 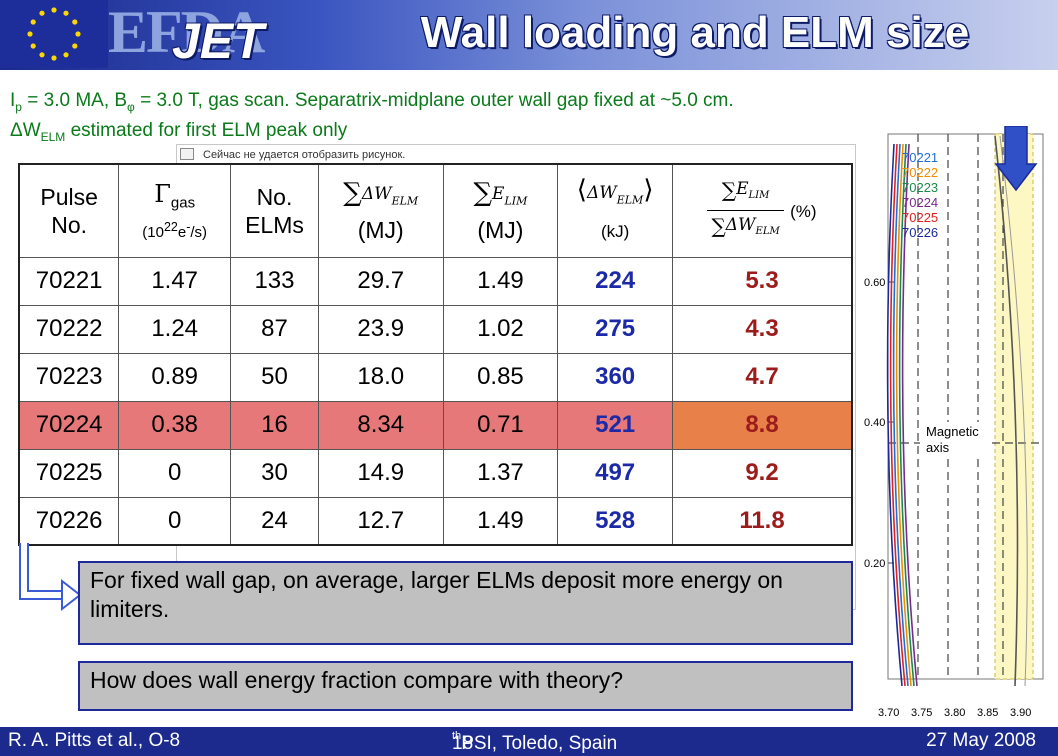 I want to click on table-row: 70222 1.24 87 23.9 1.02 275 4.3, so click(x=435, y=329).